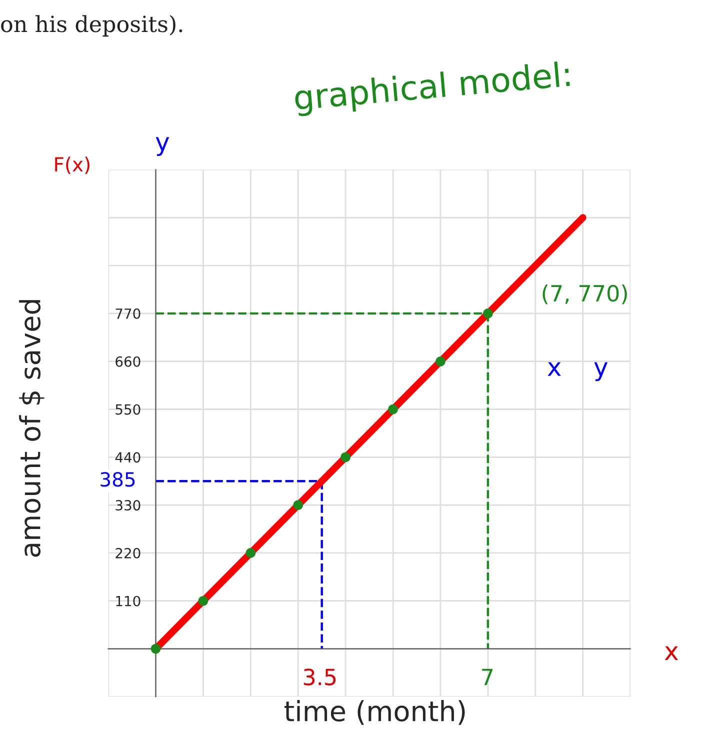 The width and height of the screenshot is (722, 738). I want to click on ref-line-label: 385, so click(117, 479).